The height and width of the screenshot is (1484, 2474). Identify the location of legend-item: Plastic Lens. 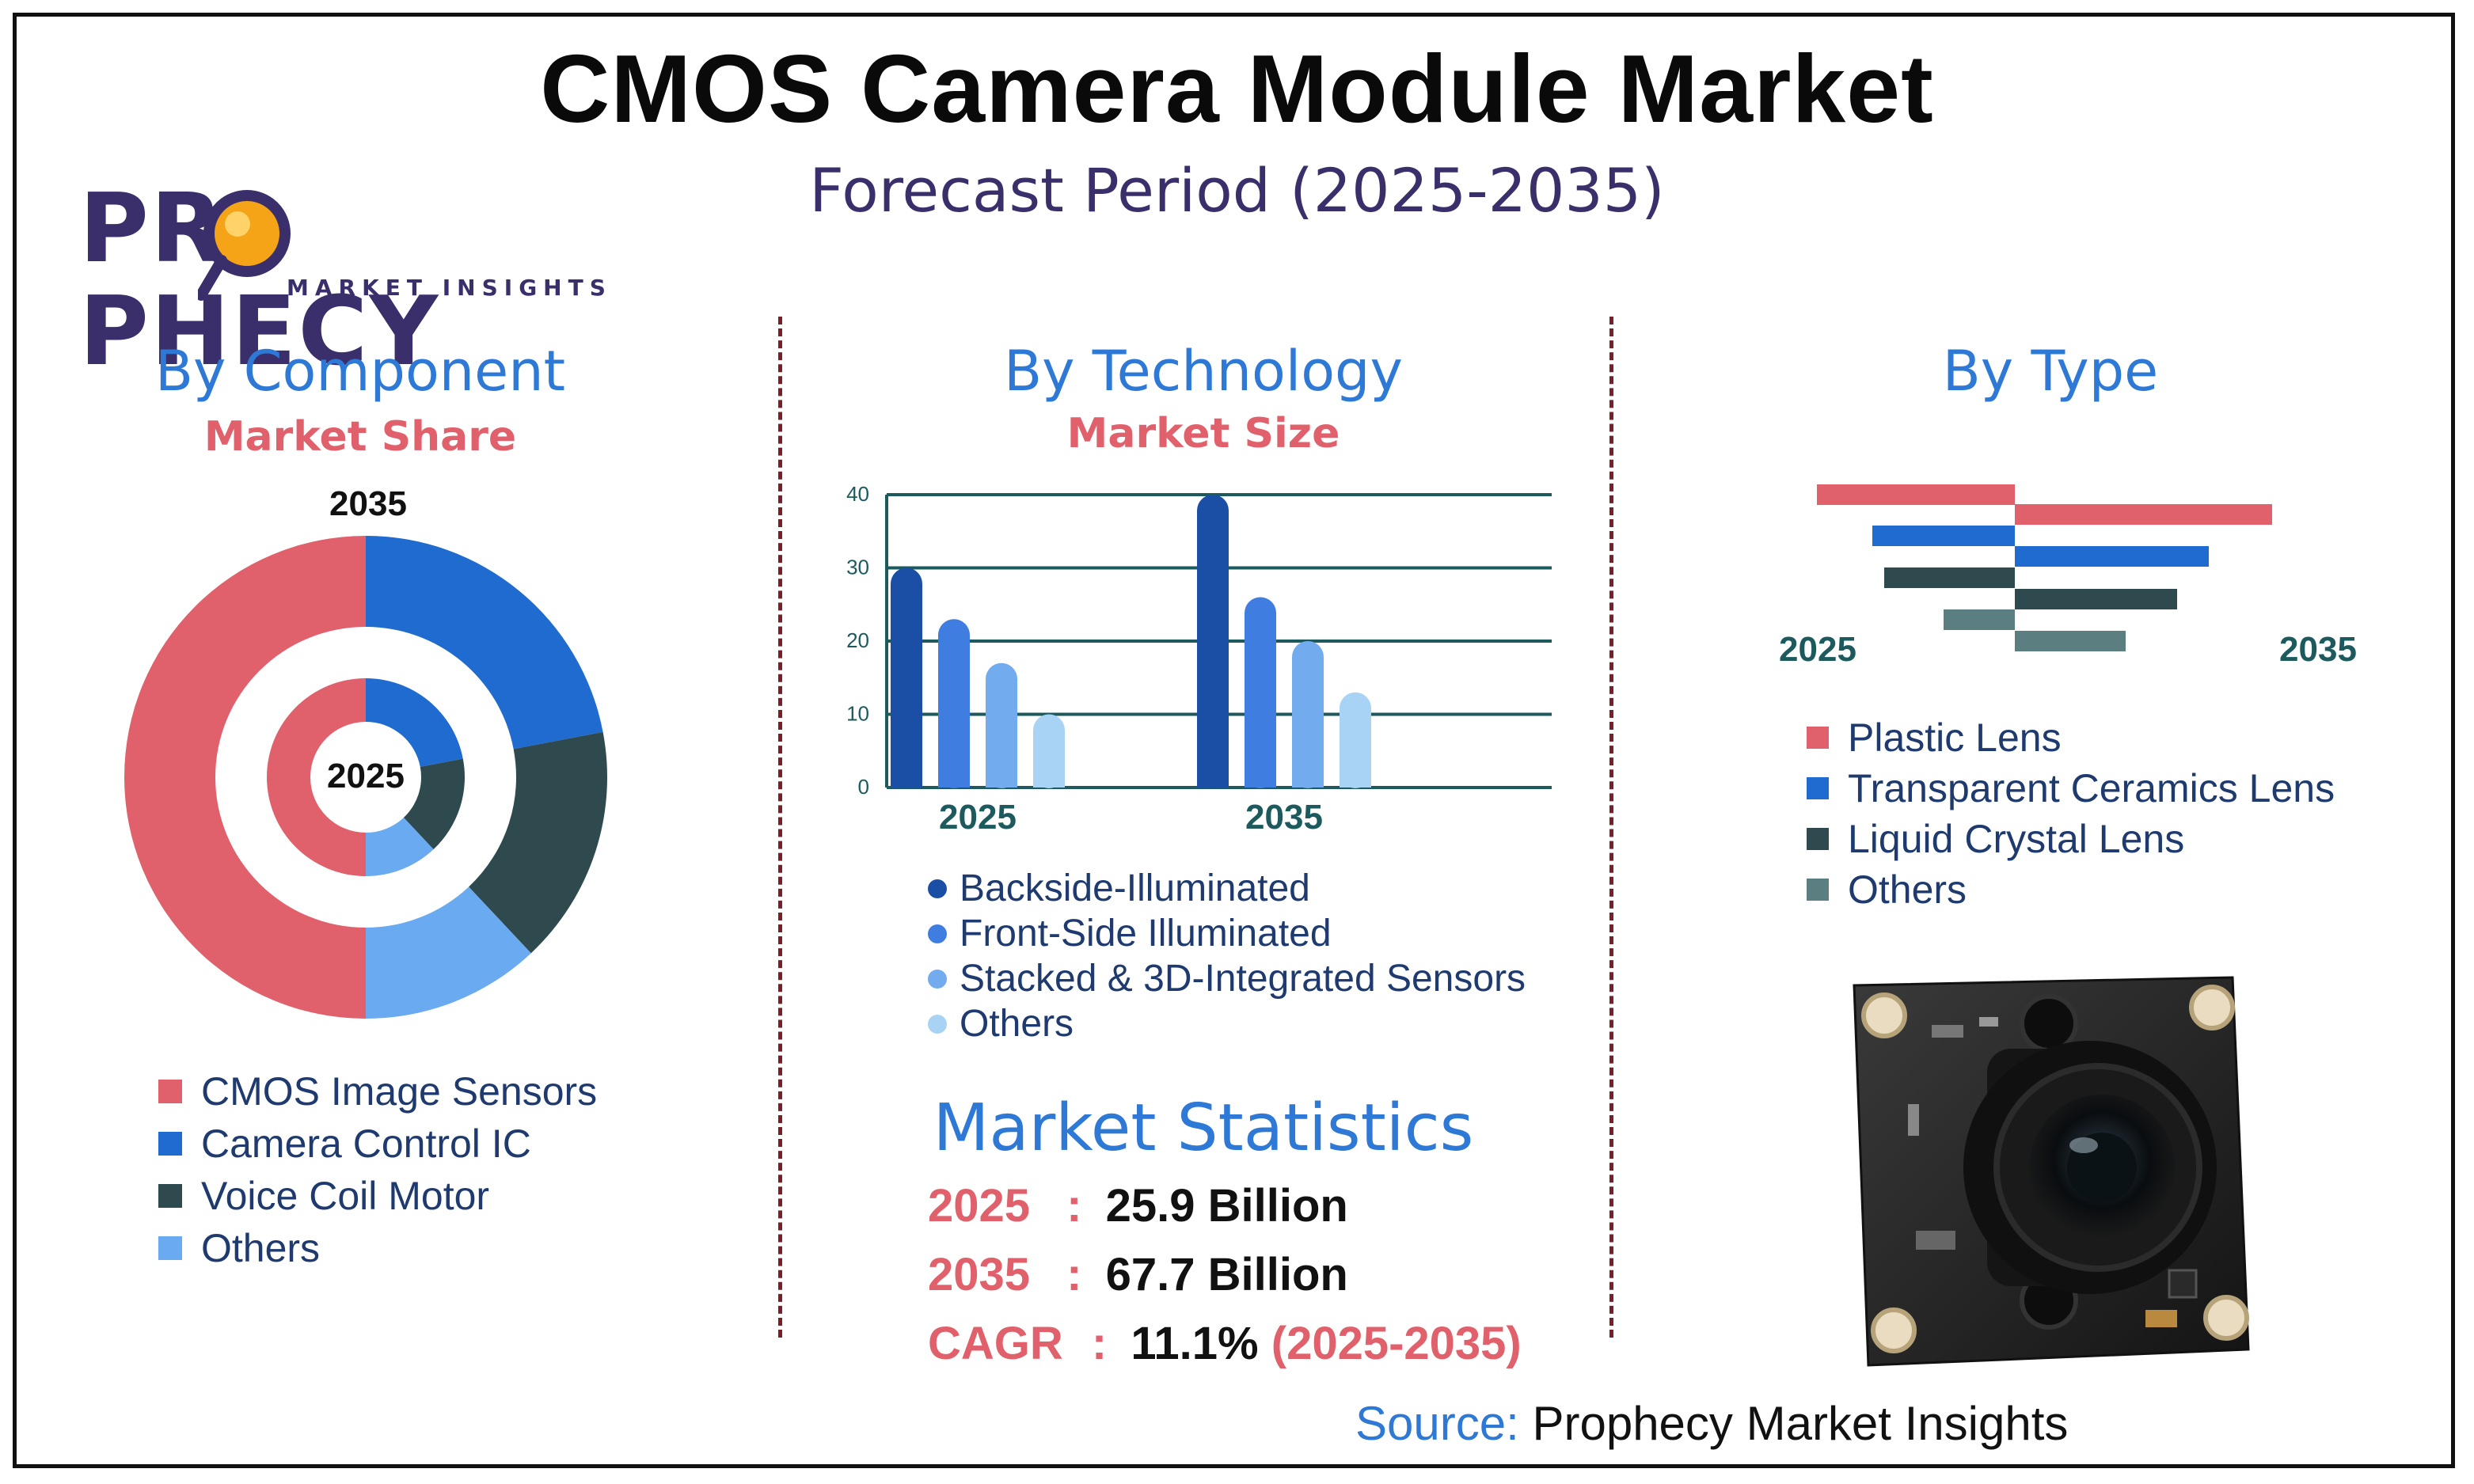
(2071, 737).